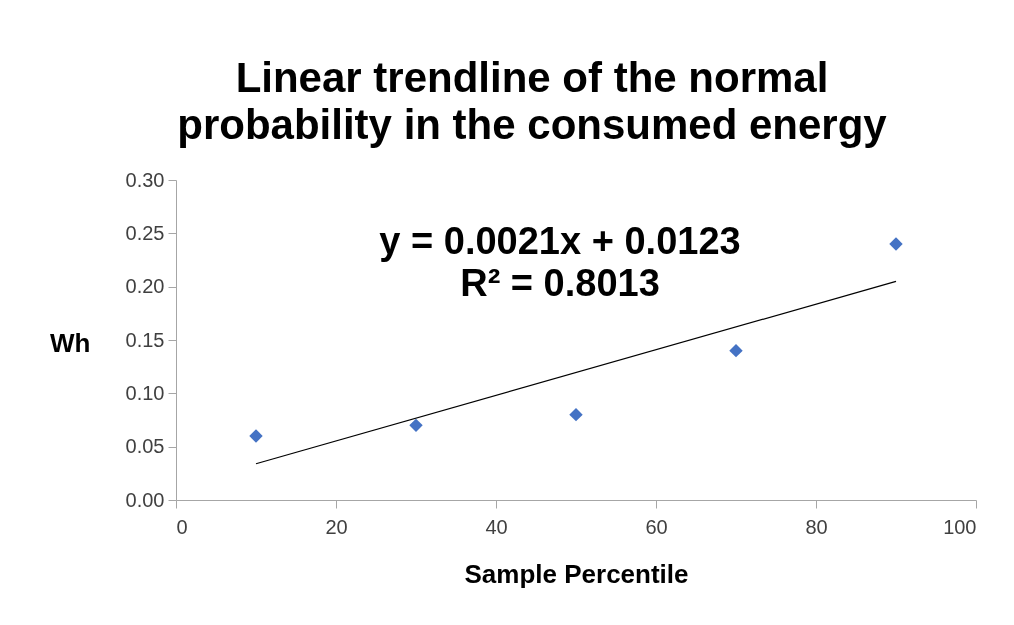  What do you see at coordinates (145, 446) in the screenshot?
I see `y-tick-label: 0.05` at bounding box center [145, 446].